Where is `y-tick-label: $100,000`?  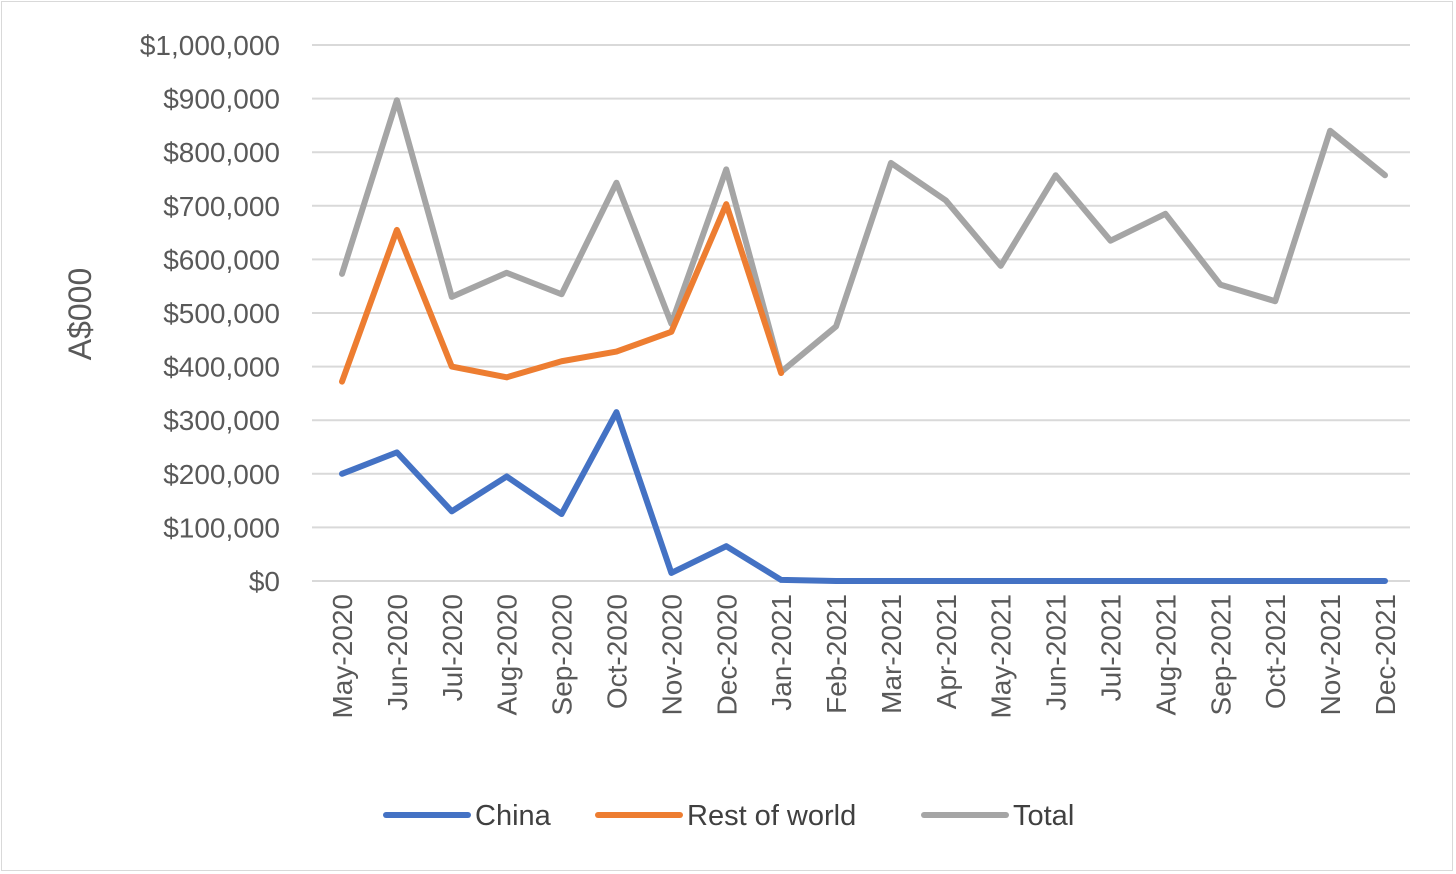
y-tick-label: $100,000 is located at coordinates (221, 527).